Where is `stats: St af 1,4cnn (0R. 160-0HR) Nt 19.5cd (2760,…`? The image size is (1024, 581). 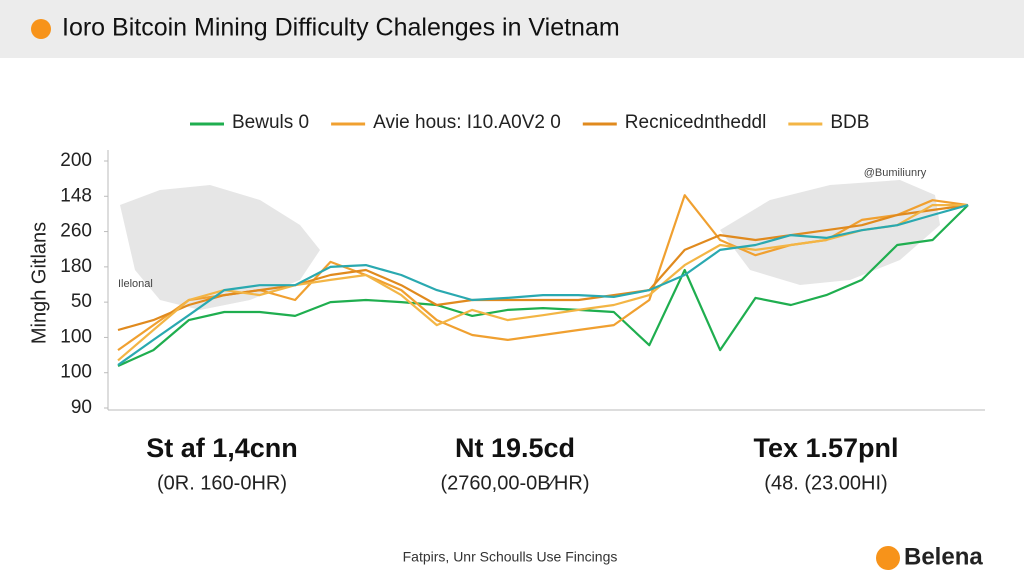
stats: St af 1,4cnn (0R. 160-0HR) Nt 19.5cd (2760,… is located at coordinates (522, 463).